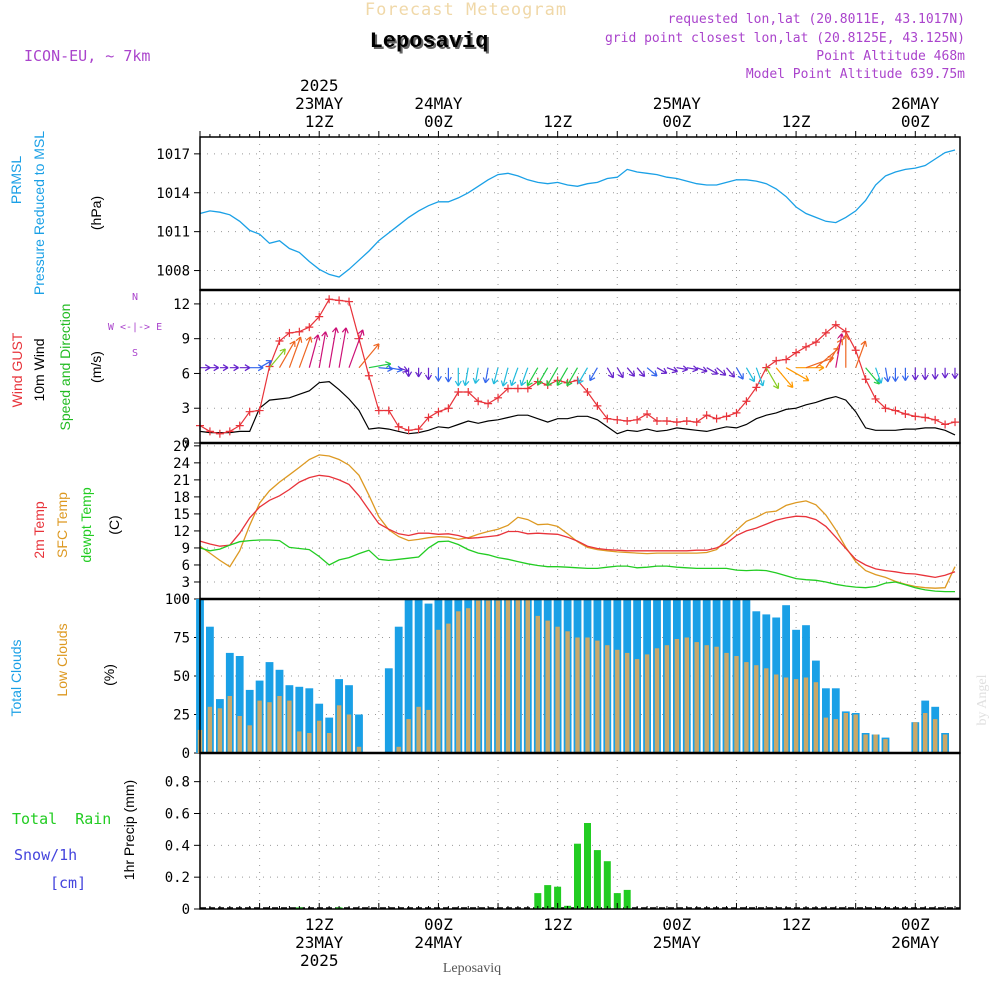 The width and height of the screenshot is (1000, 1000). What do you see at coordinates (855, 74) in the screenshot?
I see `model-altitude: Model Point Altitude 639.75m` at bounding box center [855, 74].